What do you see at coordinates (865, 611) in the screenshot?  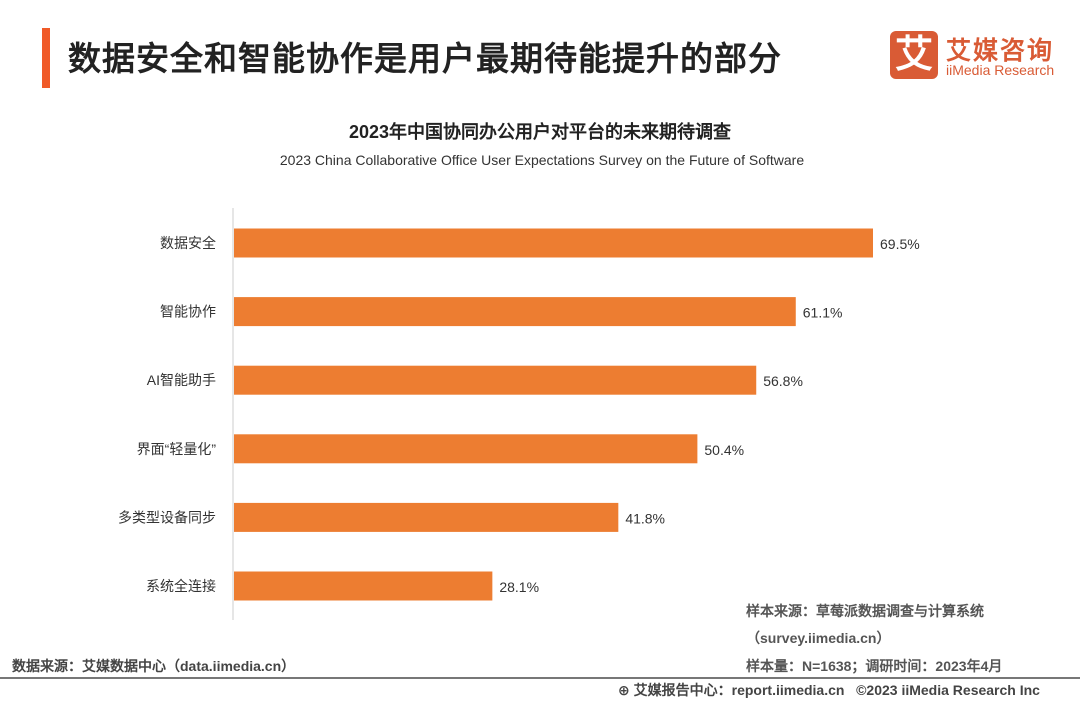 I see `sample-source: 样本来源：草莓派数据调查与计算系统` at bounding box center [865, 611].